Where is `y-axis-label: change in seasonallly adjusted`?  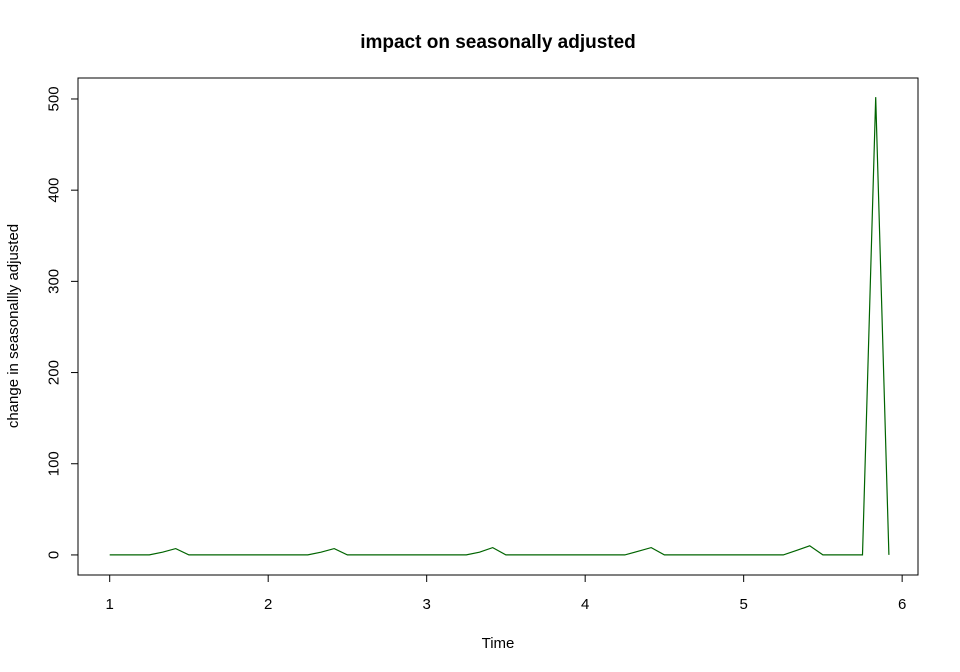 y-axis-label: change in seasonallly adjusted is located at coordinates (13, 326).